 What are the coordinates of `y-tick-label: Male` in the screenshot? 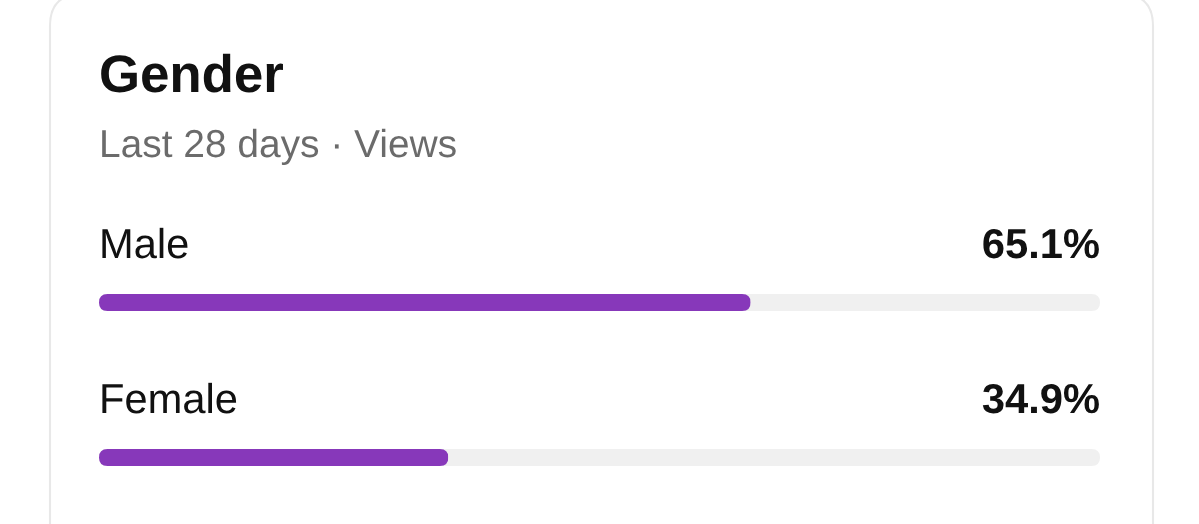 It's located at (145, 243).